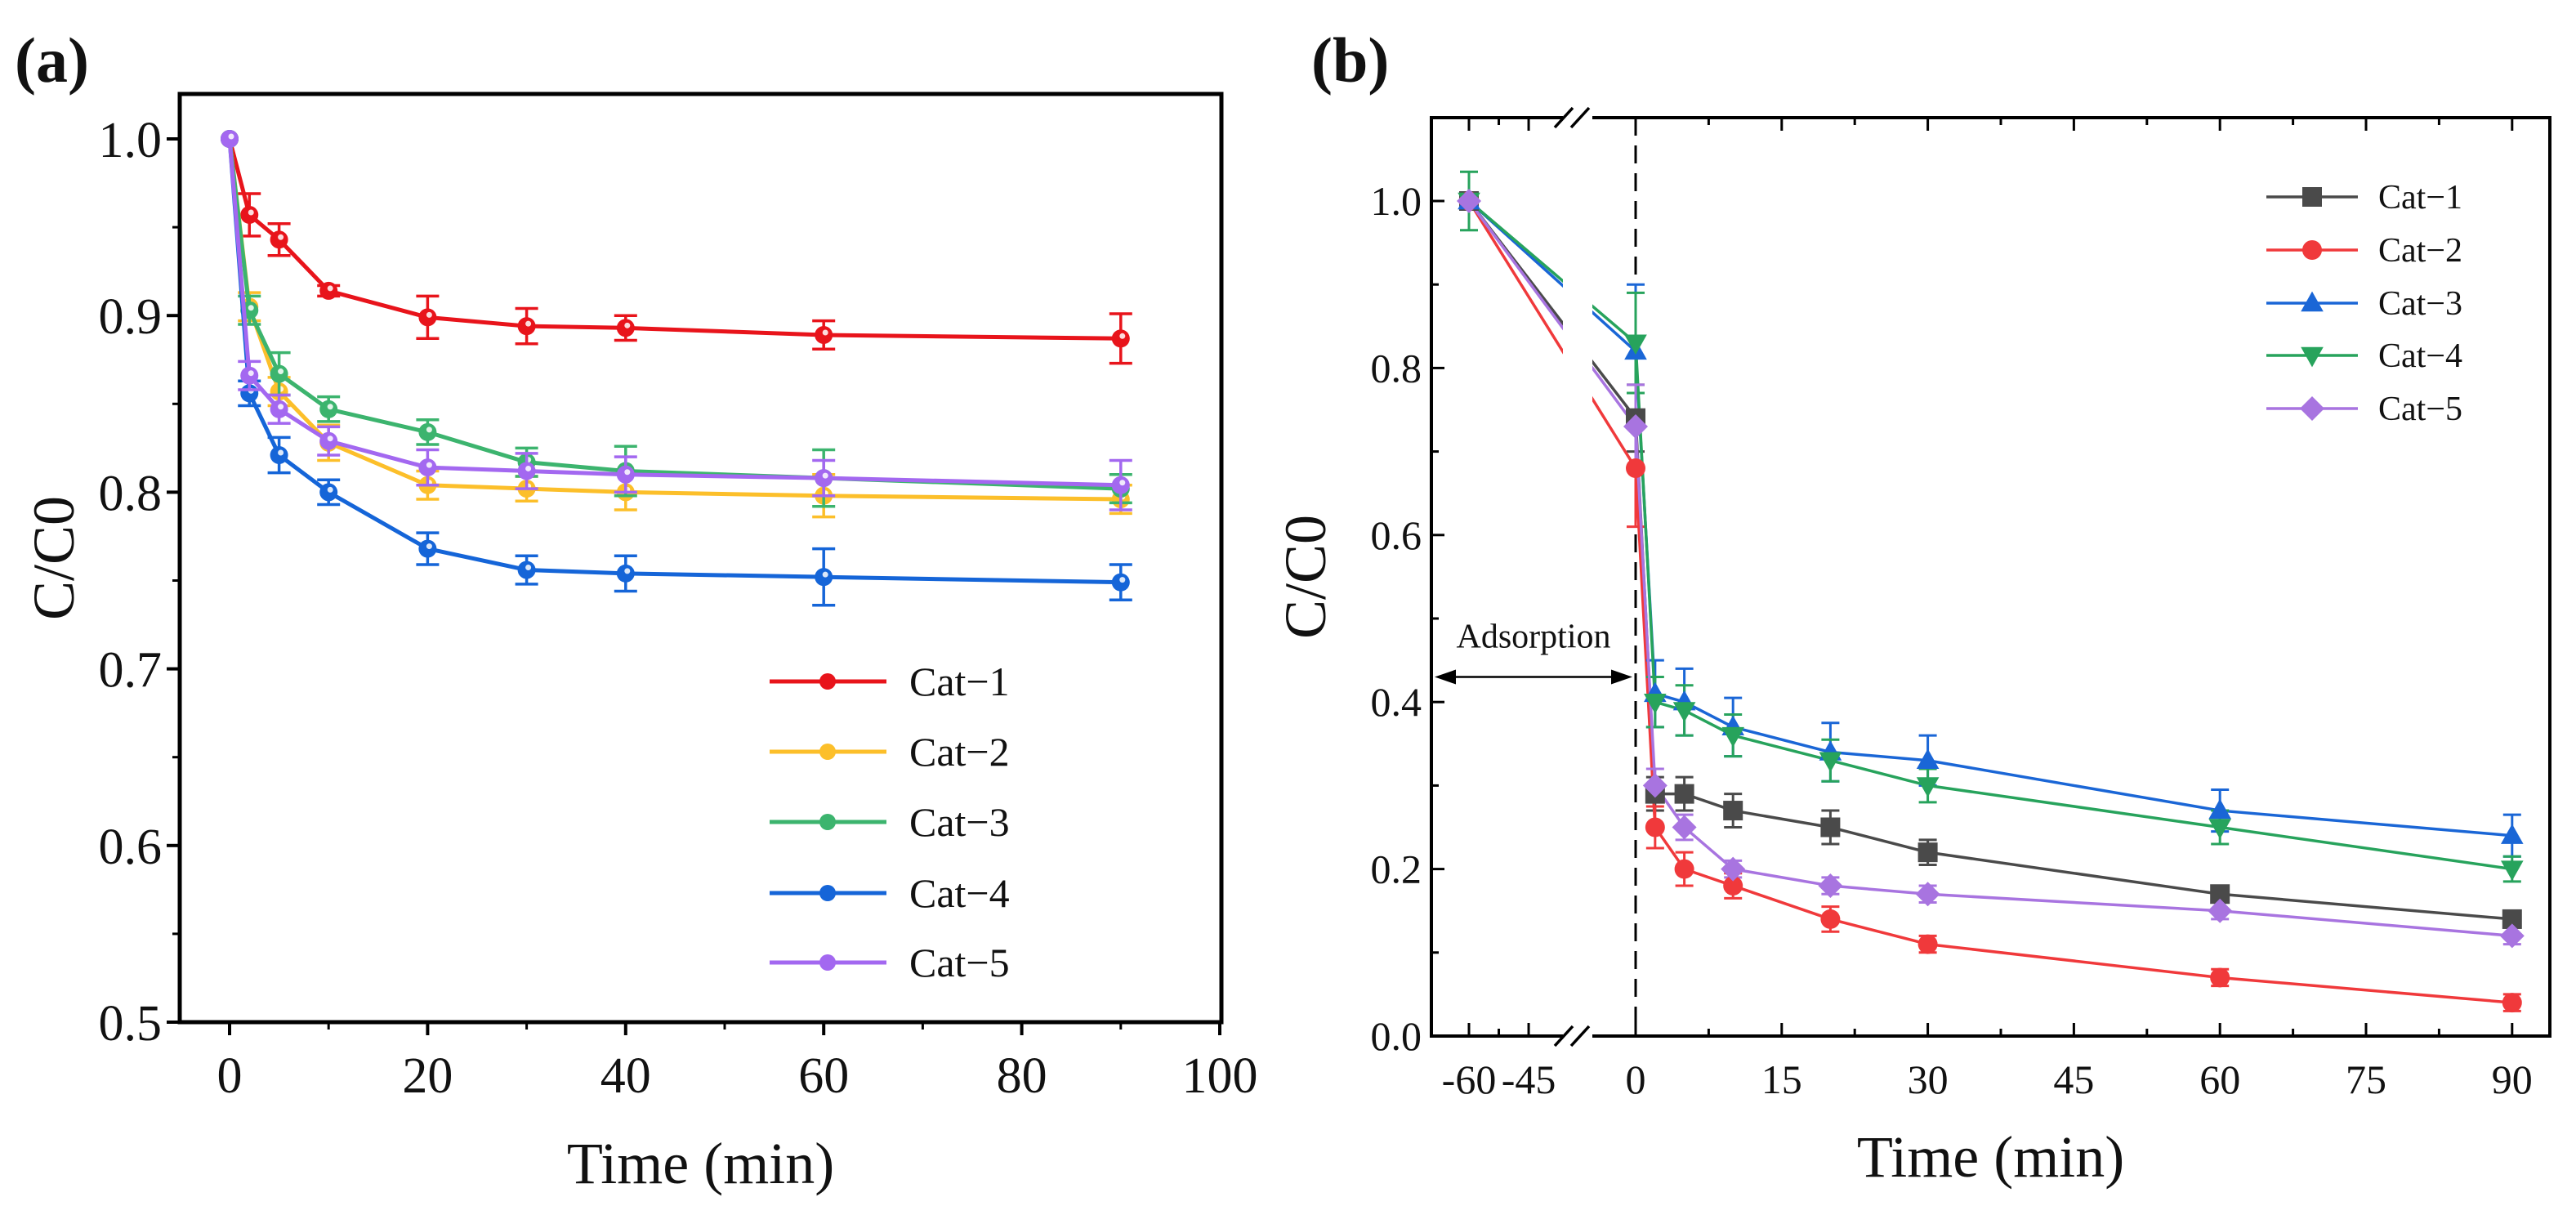 This screenshot has width=2576, height=1206. I want to click on x-tick-label: 80, so click(1022, 1076).